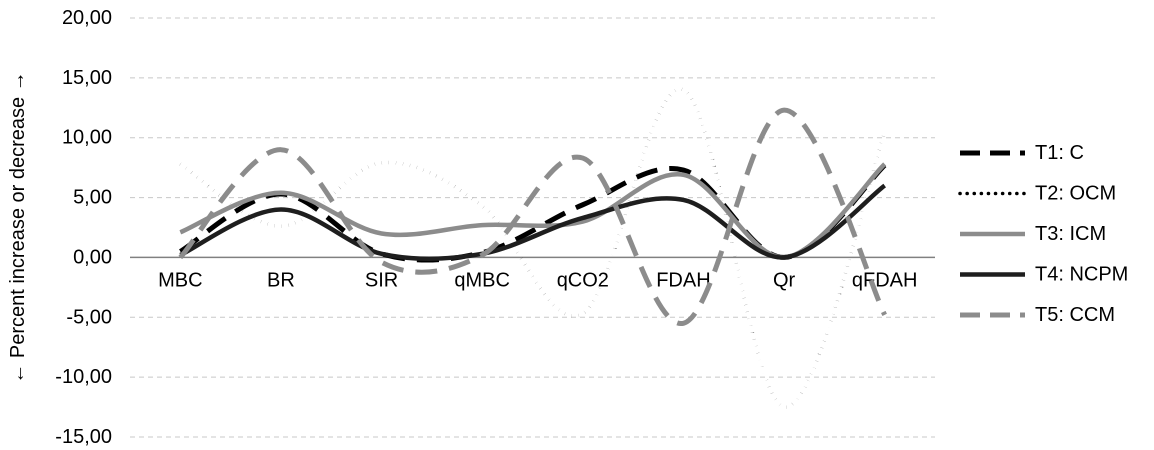 Image resolution: width=1154 pixels, height=450 pixels. Describe the element at coordinates (1070, 234) in the screenshot. I see `legend-label-t3-icm: T3: ICM` at that location.